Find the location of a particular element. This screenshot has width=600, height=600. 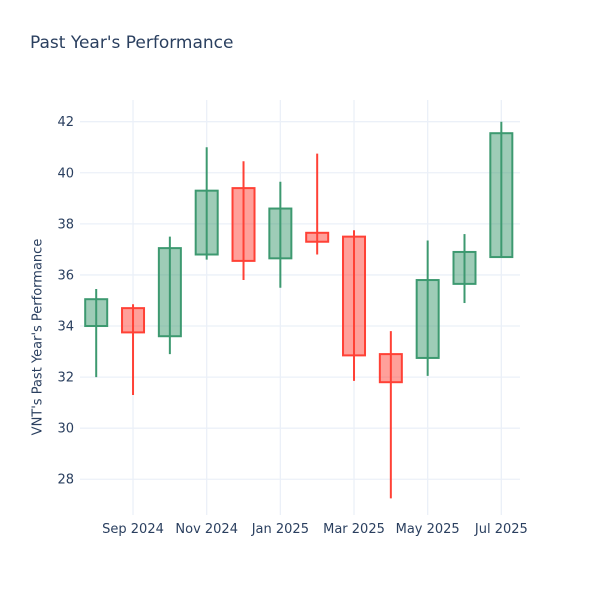

x-tick-label: Jan 2025 is located at coordinates (280, 529).